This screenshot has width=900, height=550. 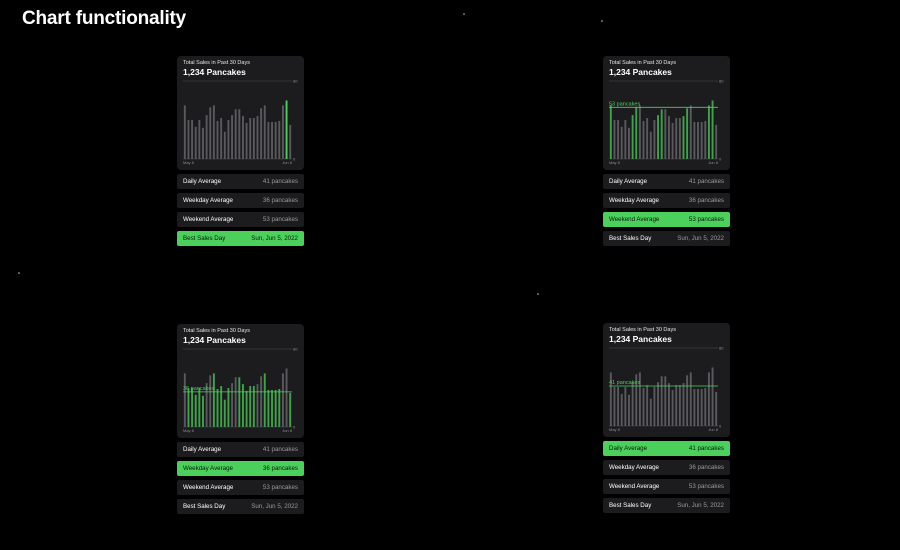 I want to click on daily-average-label: Daily Average, so click(x=628, y=181).